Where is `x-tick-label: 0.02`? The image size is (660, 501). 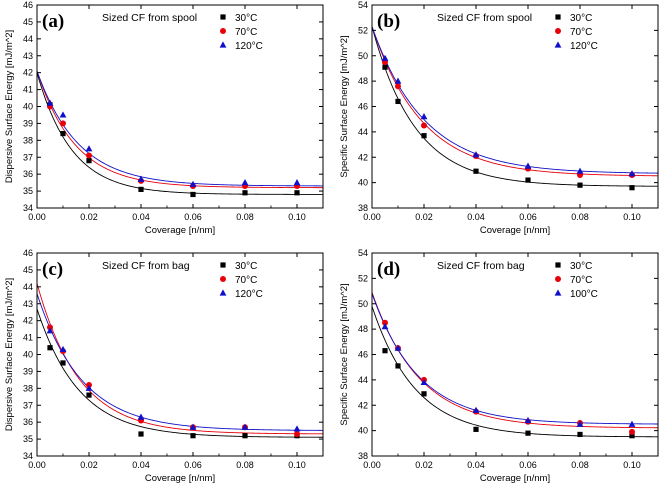
x-tick-label: 0.02 is located at coordinates (89, 217).